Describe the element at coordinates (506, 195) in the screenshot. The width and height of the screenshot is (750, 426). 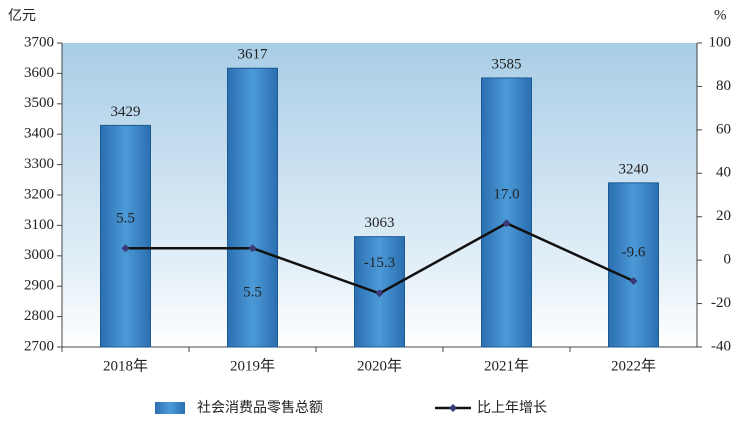
I see `line-value-label: 17.0` at that location.